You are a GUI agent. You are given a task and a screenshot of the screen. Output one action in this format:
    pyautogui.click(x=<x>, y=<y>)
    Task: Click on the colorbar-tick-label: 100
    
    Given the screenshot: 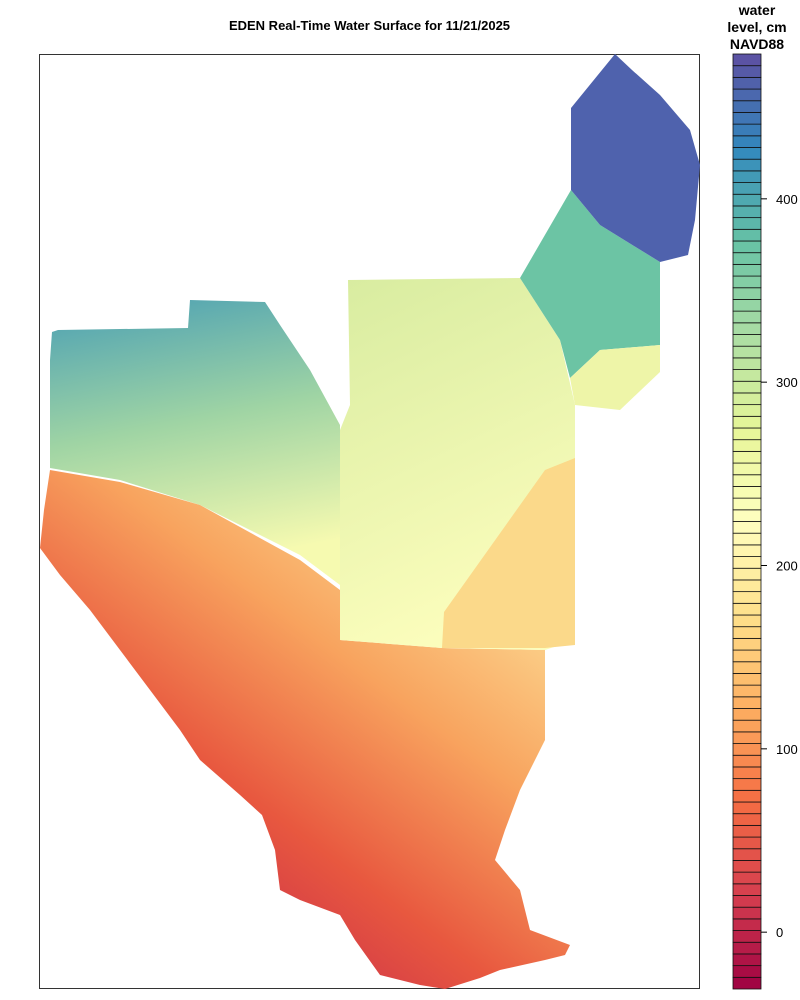 What is the action you would take?
    pyautogui.click(x=787, y=749)
    